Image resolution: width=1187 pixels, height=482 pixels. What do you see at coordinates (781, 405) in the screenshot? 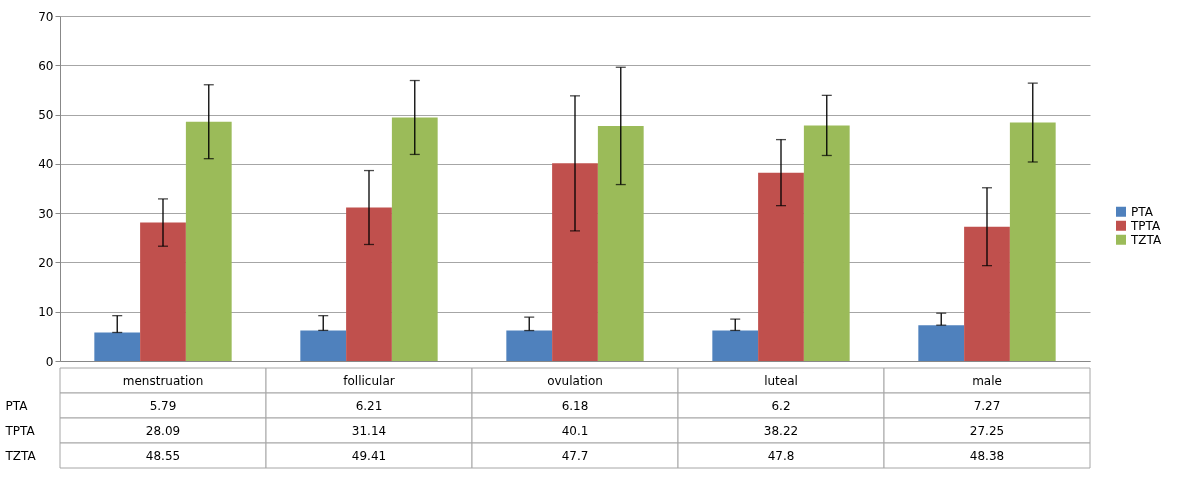
I see `data-label: 6.2` at bounding box center [781, 405].